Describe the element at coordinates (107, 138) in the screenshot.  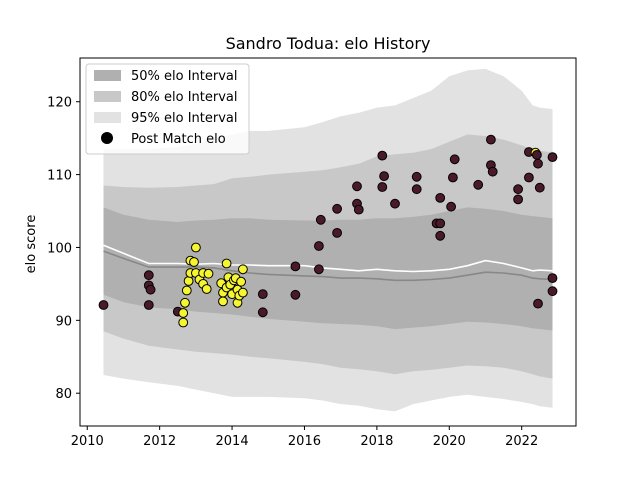
I see `legend-marker-post-match` at that location.